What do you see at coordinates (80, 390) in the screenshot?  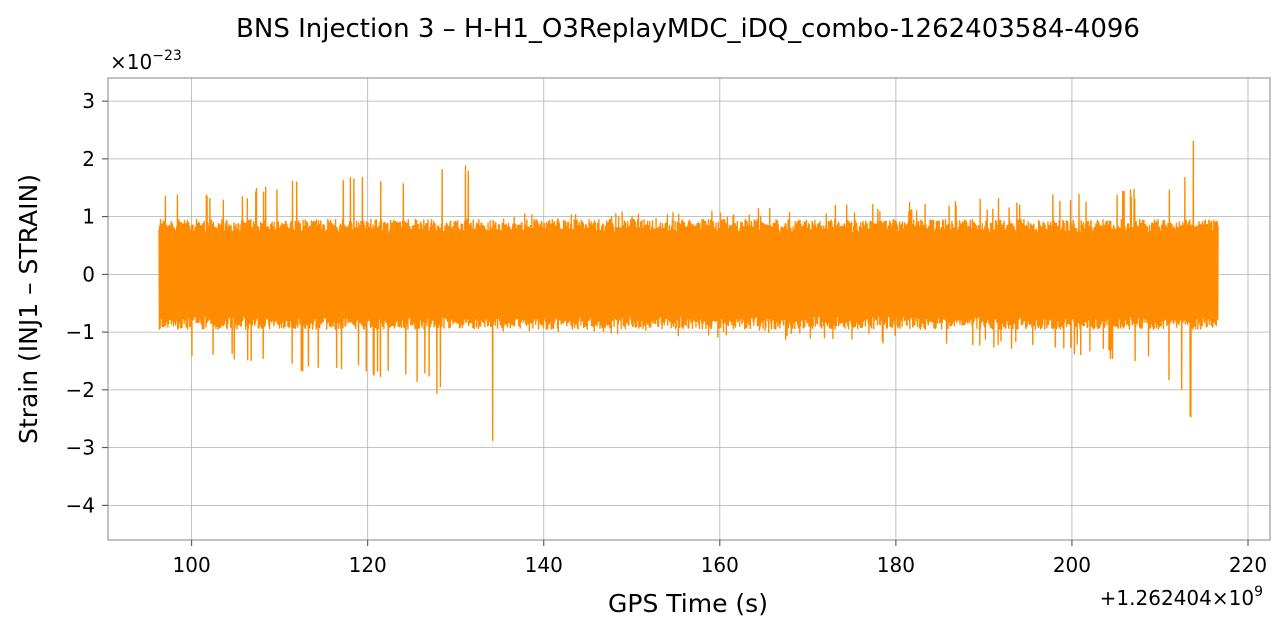 I see `y-tick-label: −2` at bounding box center [80, 390].